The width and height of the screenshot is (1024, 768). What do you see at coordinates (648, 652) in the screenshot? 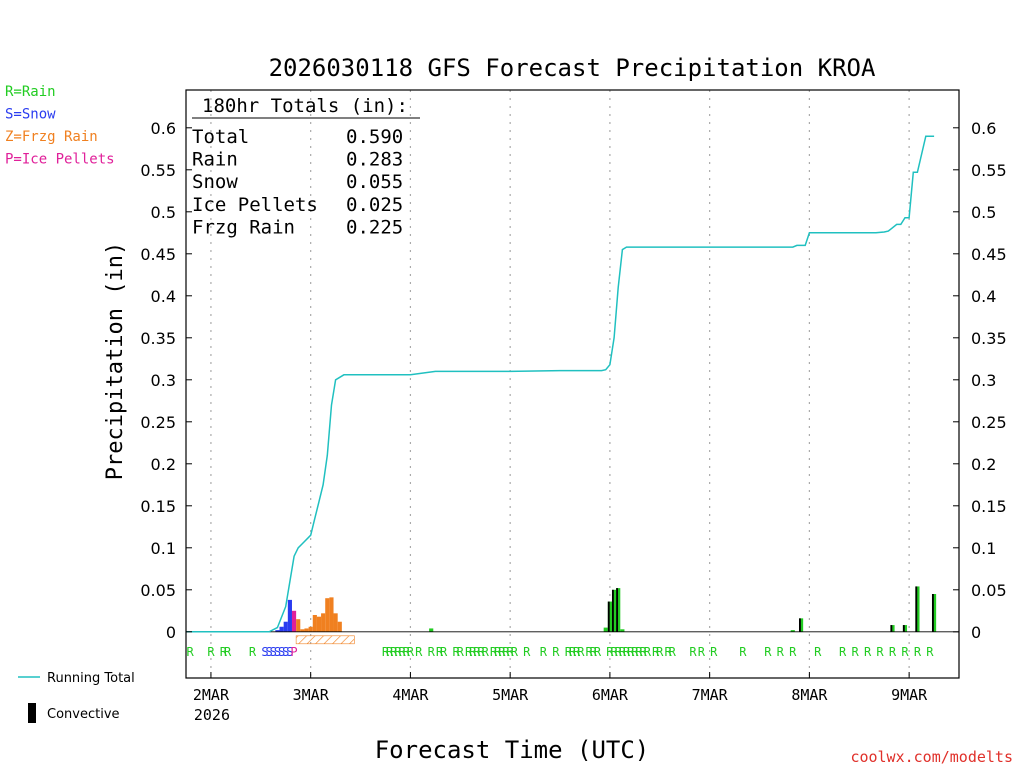
I see `marker-R-h105: R` at bounding box center [648, 652].